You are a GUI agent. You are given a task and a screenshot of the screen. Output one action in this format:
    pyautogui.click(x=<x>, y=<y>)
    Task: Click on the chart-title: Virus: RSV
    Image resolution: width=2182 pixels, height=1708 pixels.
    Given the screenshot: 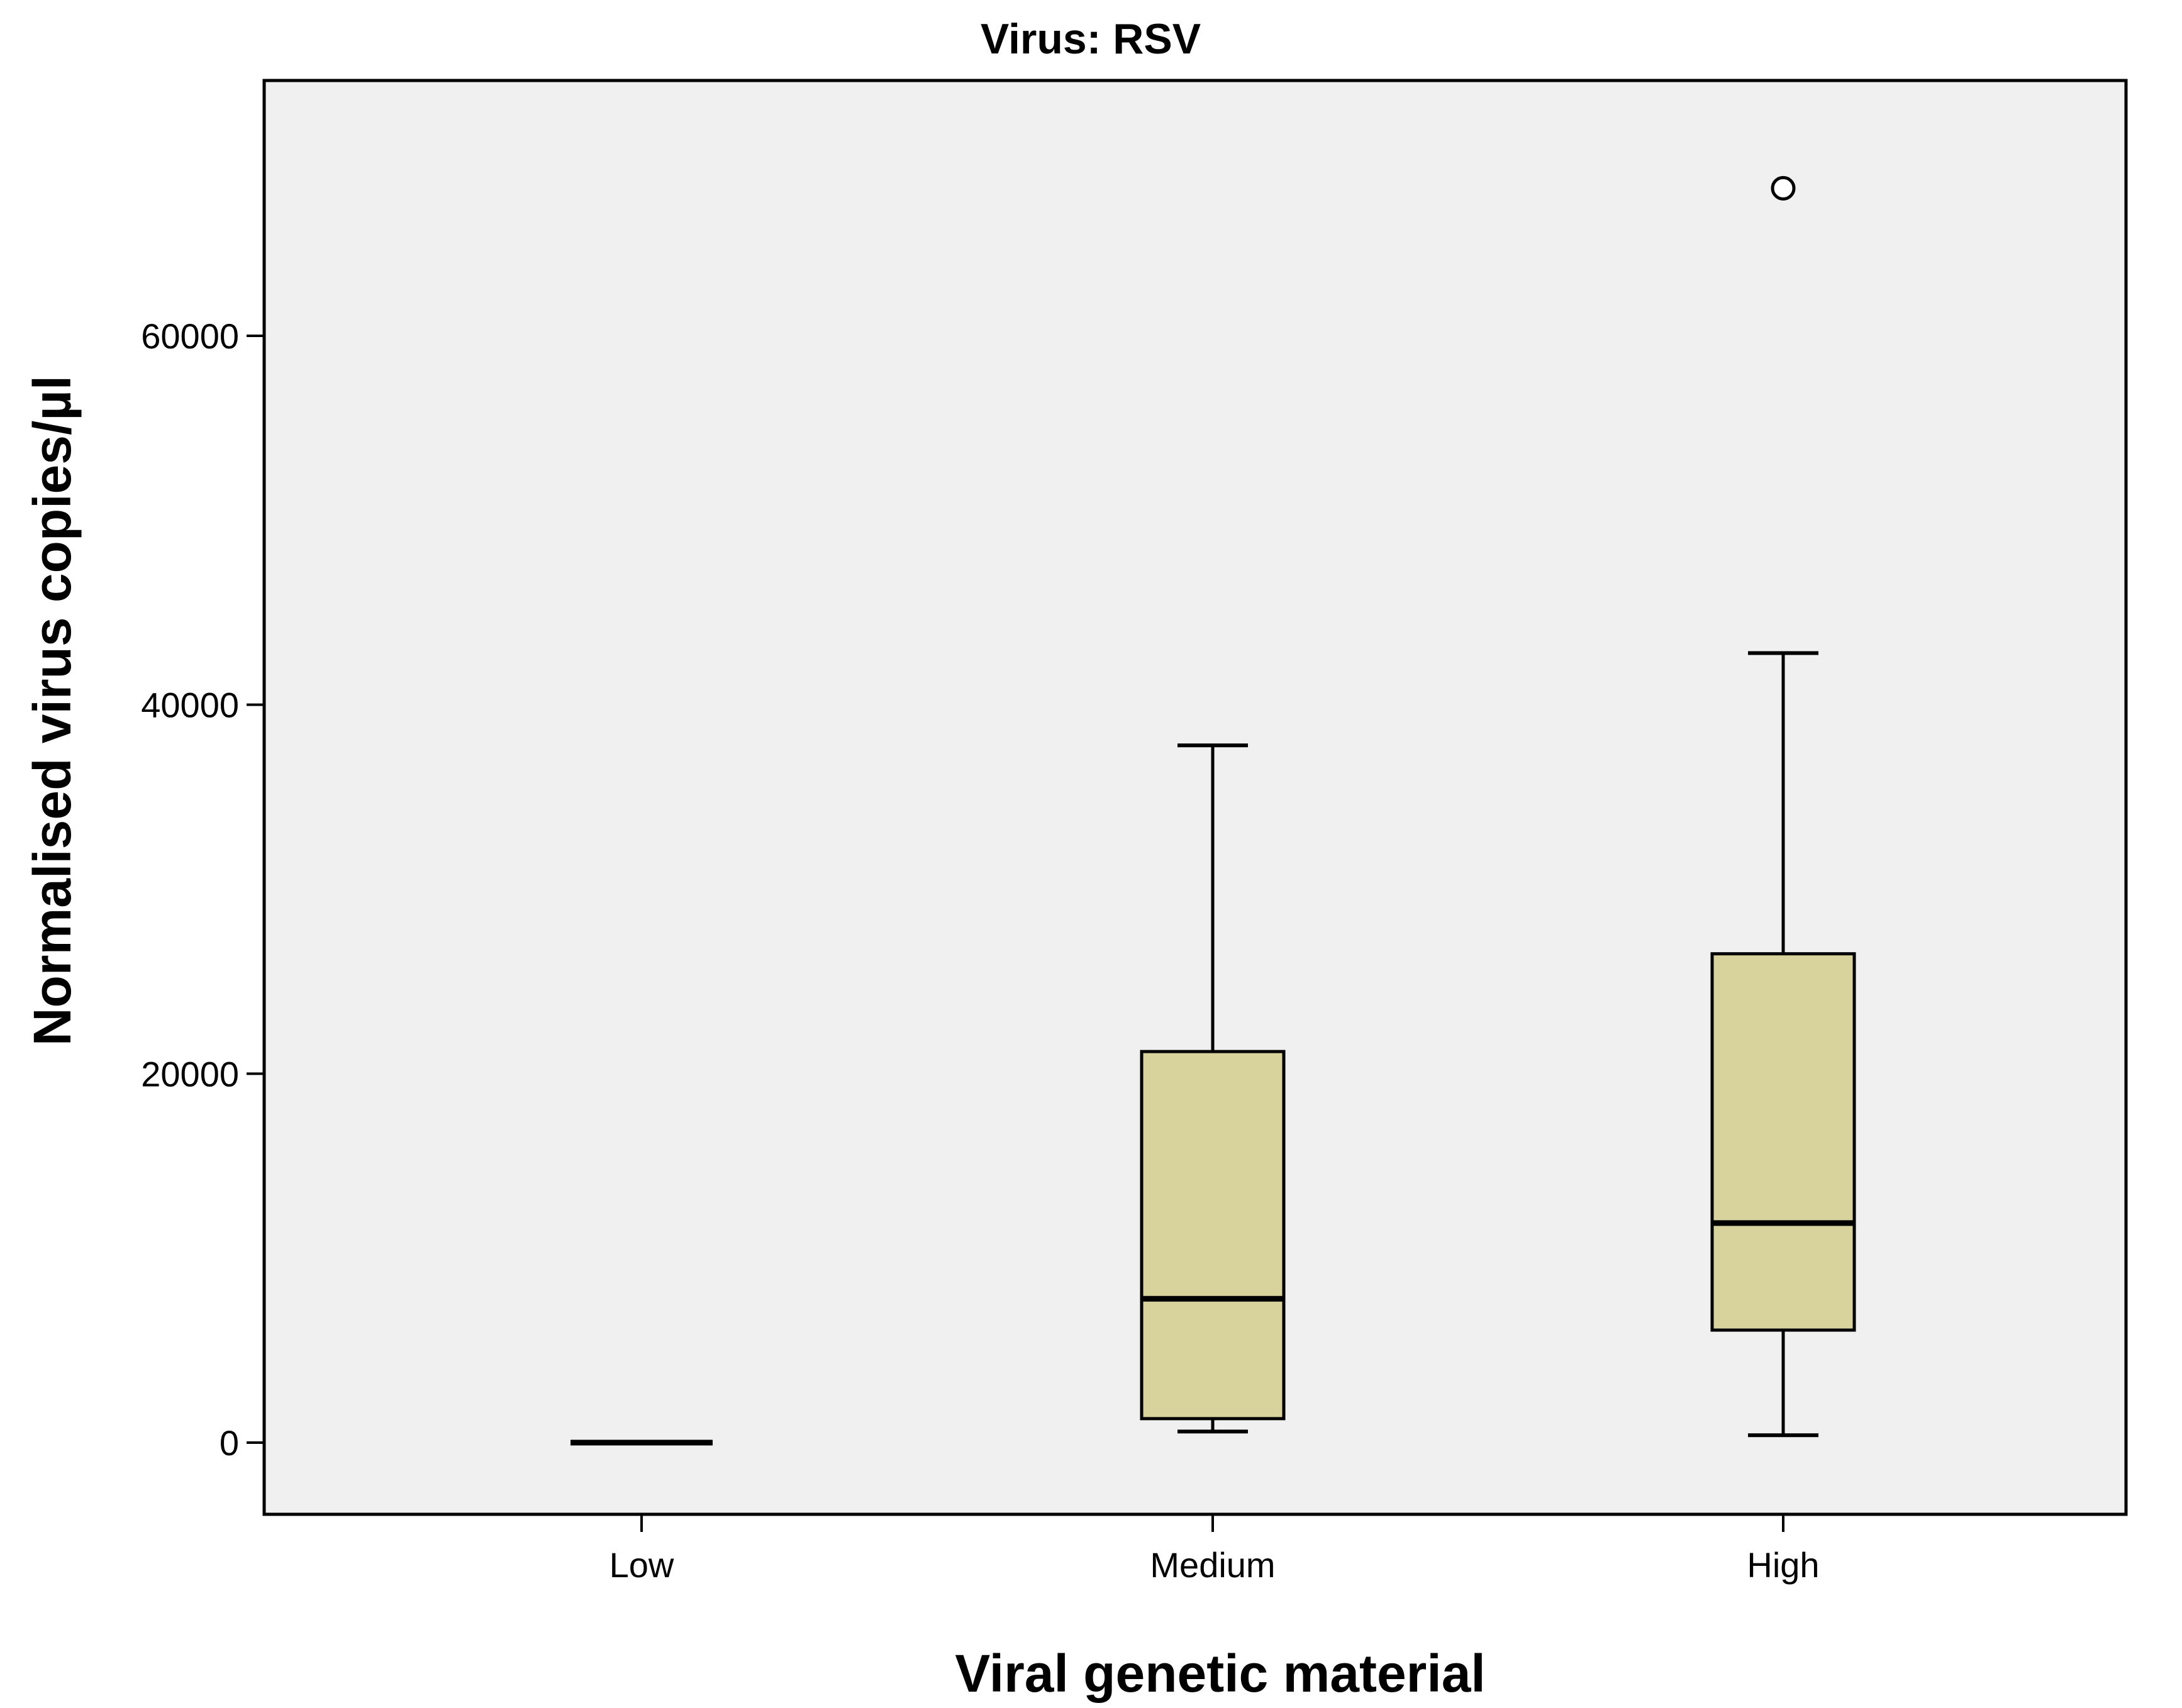 What is the action you would take?
    pyautogui.click(x=1091, y=39)
    